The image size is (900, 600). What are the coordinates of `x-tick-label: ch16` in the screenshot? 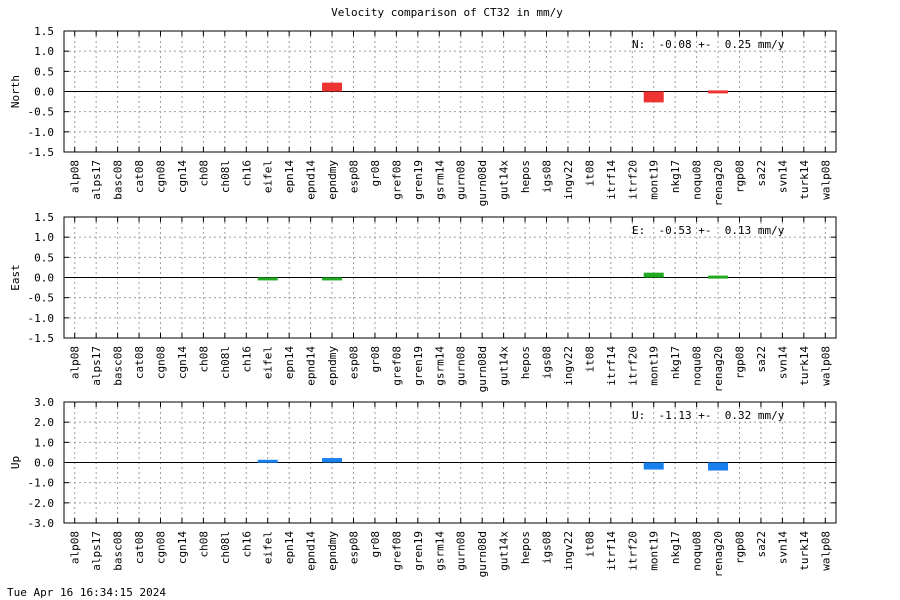 It's located at (246, 173).